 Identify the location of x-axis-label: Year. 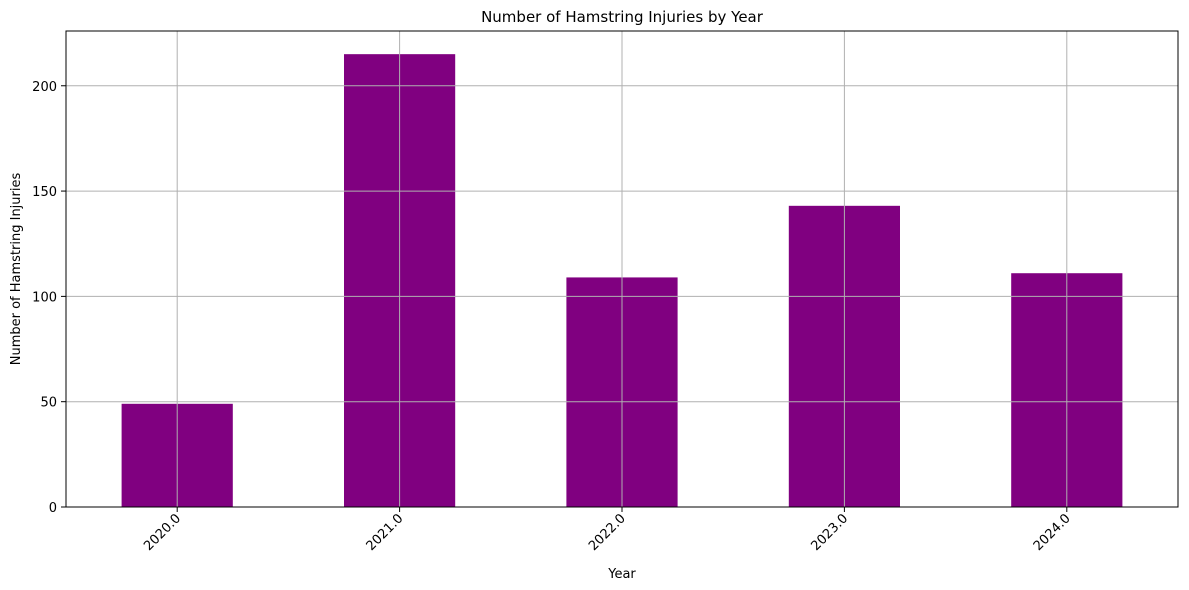
(621, 574).